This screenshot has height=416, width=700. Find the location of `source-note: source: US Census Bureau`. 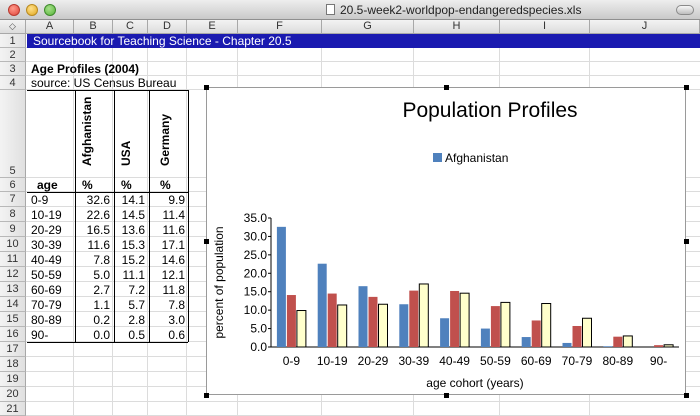

source-note: source: US Census Bureau is located at coordinates (104, 83).